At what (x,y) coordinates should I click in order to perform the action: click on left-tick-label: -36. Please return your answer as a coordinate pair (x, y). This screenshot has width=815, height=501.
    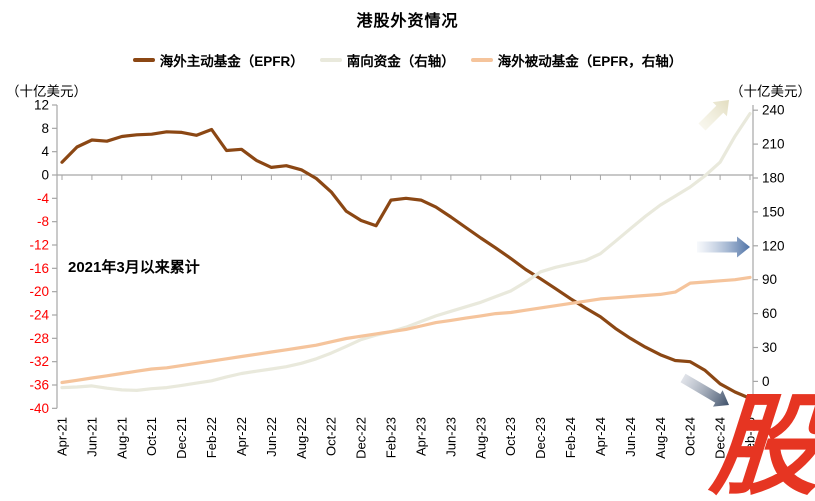
    Looking at the image, I should click on (39, 384).